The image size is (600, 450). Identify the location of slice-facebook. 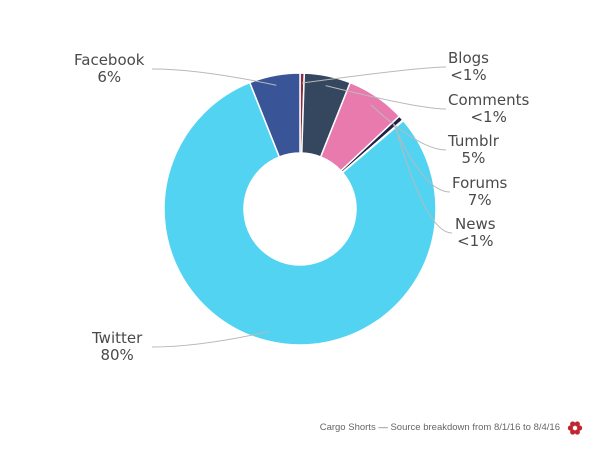
(274, 115).